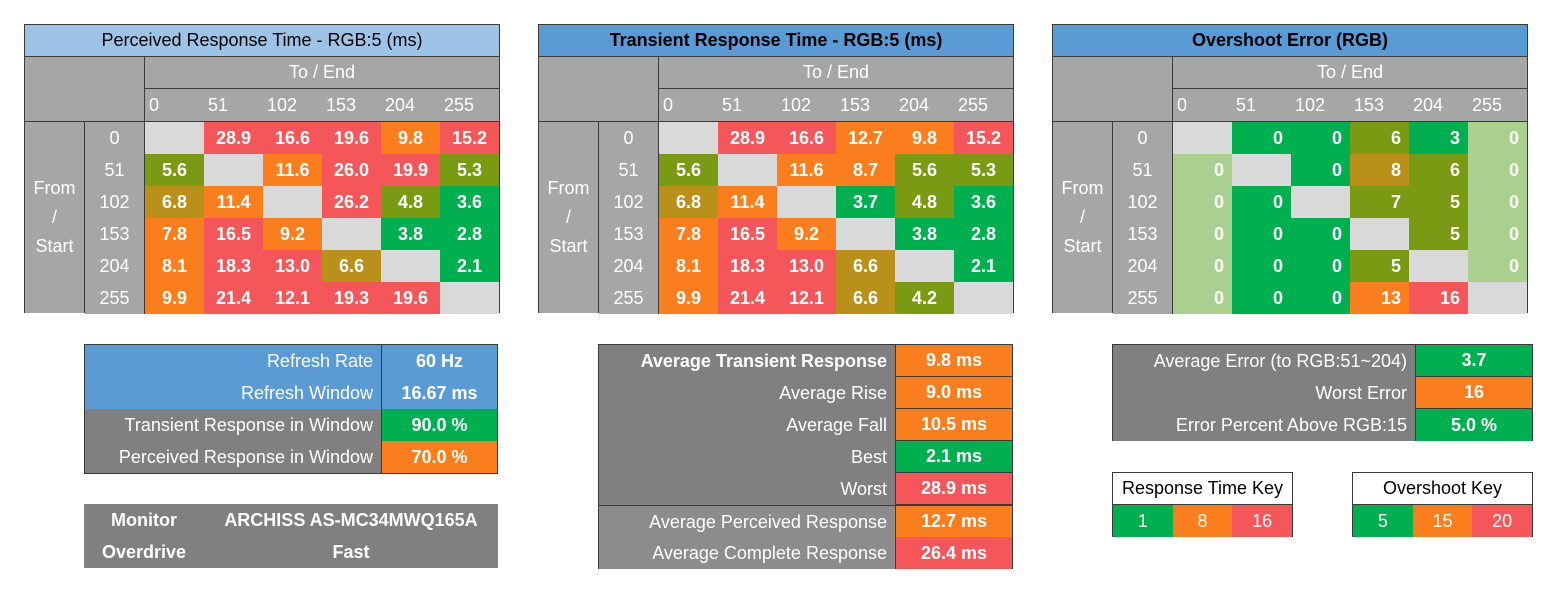 The width and height of the screenshot is (1561, 596). Describe the element at coordinates (351, 266) in the screenshot. I see `heatmap-cell: 6.6` at that location.